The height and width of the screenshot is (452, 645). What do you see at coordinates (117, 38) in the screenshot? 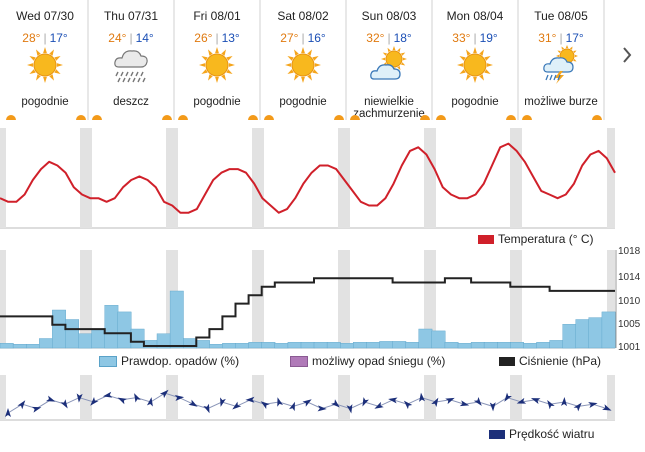
I see `temp-max: 24°` at bounding box center [117, 38].